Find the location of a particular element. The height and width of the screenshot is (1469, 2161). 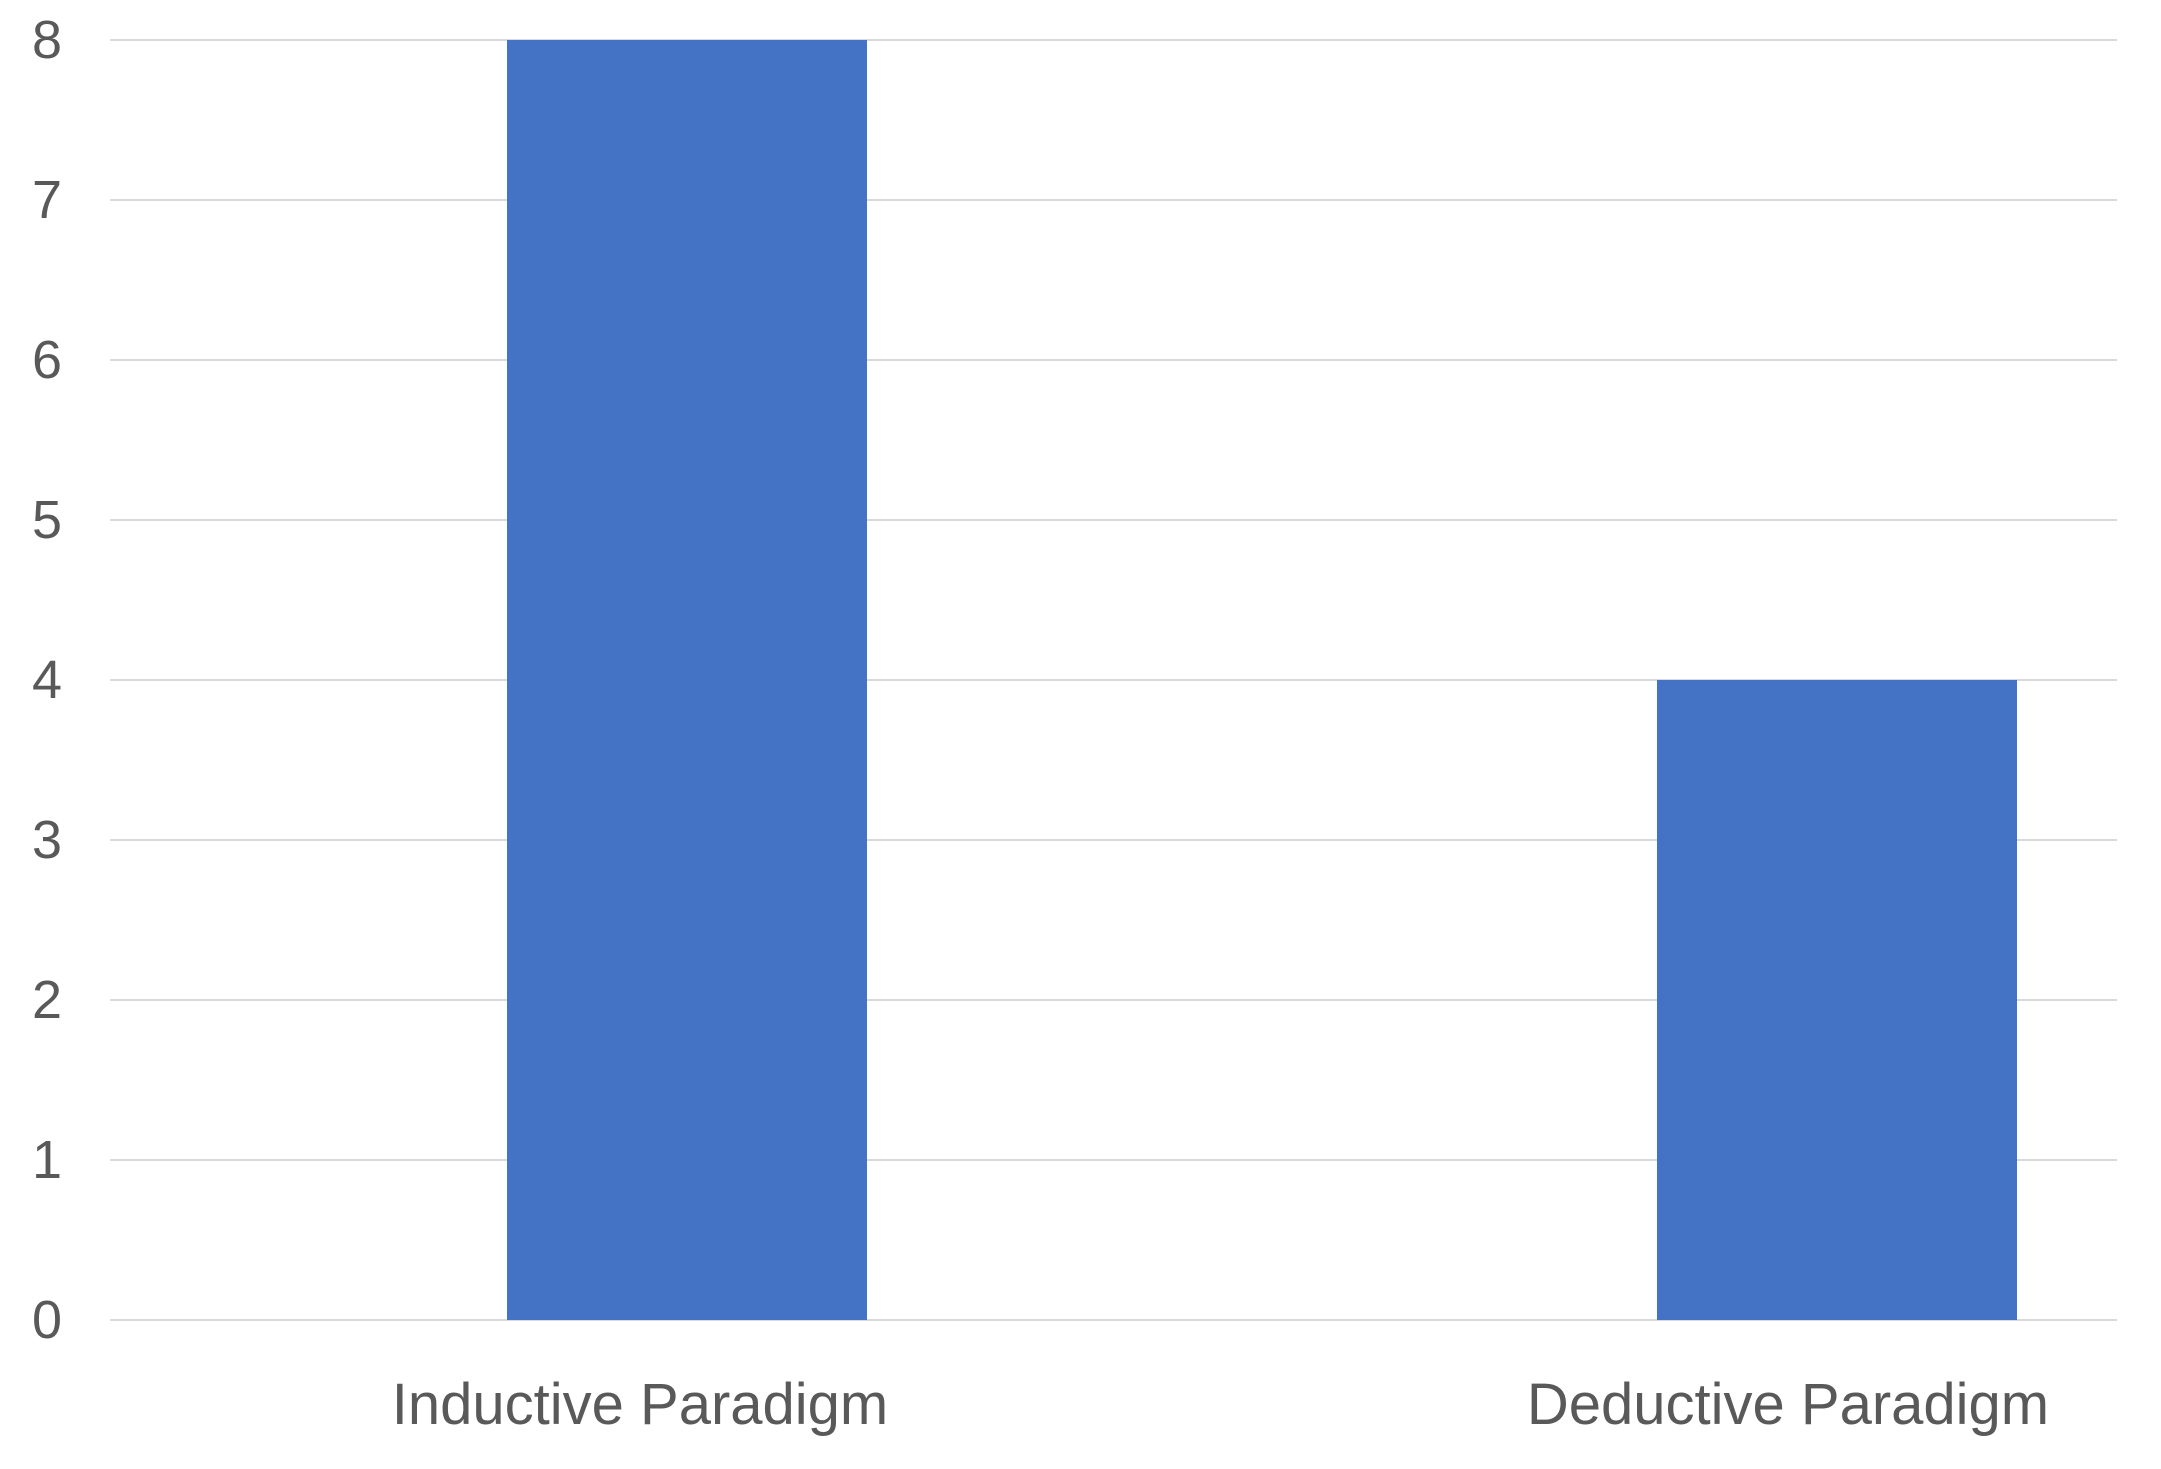

y-tick-label: 1 is located at coordinates (46, 1160).